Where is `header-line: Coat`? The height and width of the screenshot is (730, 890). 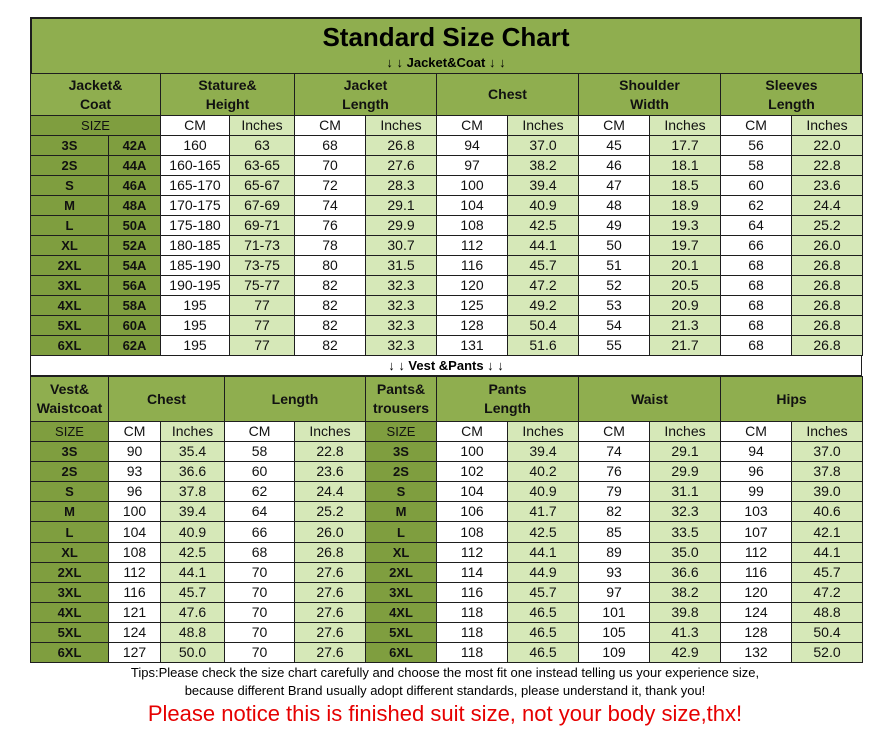
header-line: Coat is located at coordinates (95, 103).